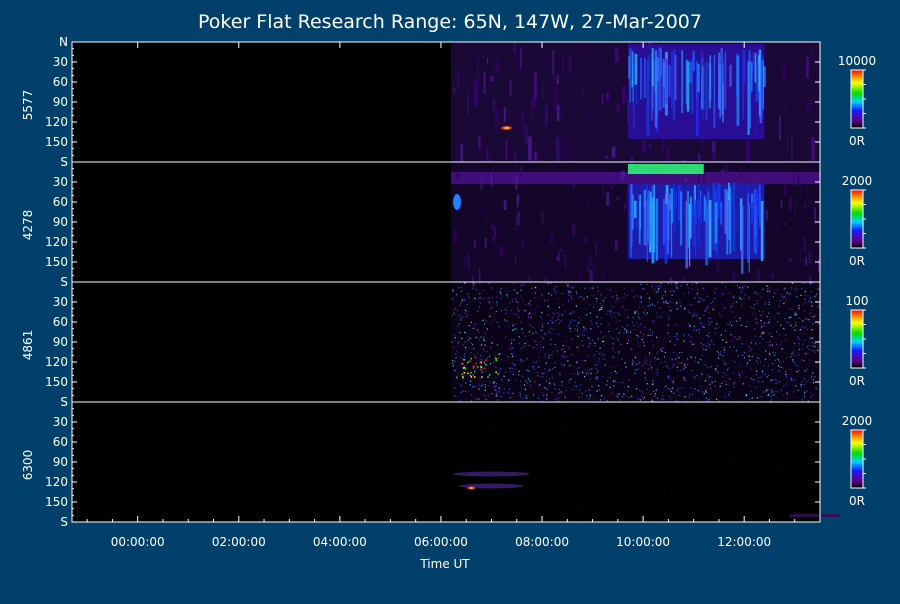 Image resolution: width=900 pixels, height=604 pixels. Describe the element at coordinates (28, 225) in the screenshot. I see `panel-label-4278: 4278` at that location.